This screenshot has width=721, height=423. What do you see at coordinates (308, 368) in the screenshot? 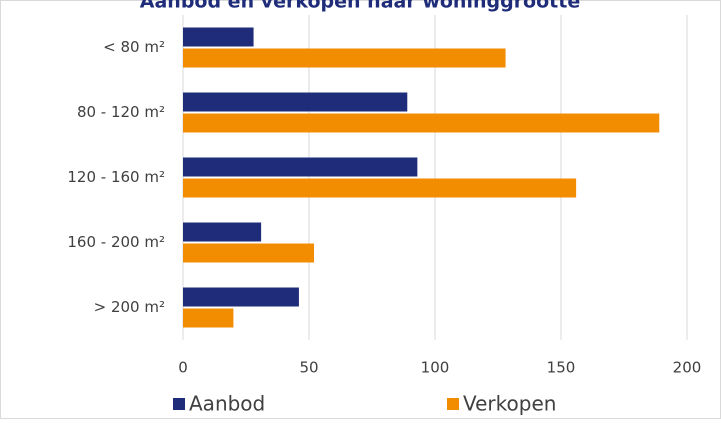
I see `x-tick-label: 50` at bounding box center [308, 368].